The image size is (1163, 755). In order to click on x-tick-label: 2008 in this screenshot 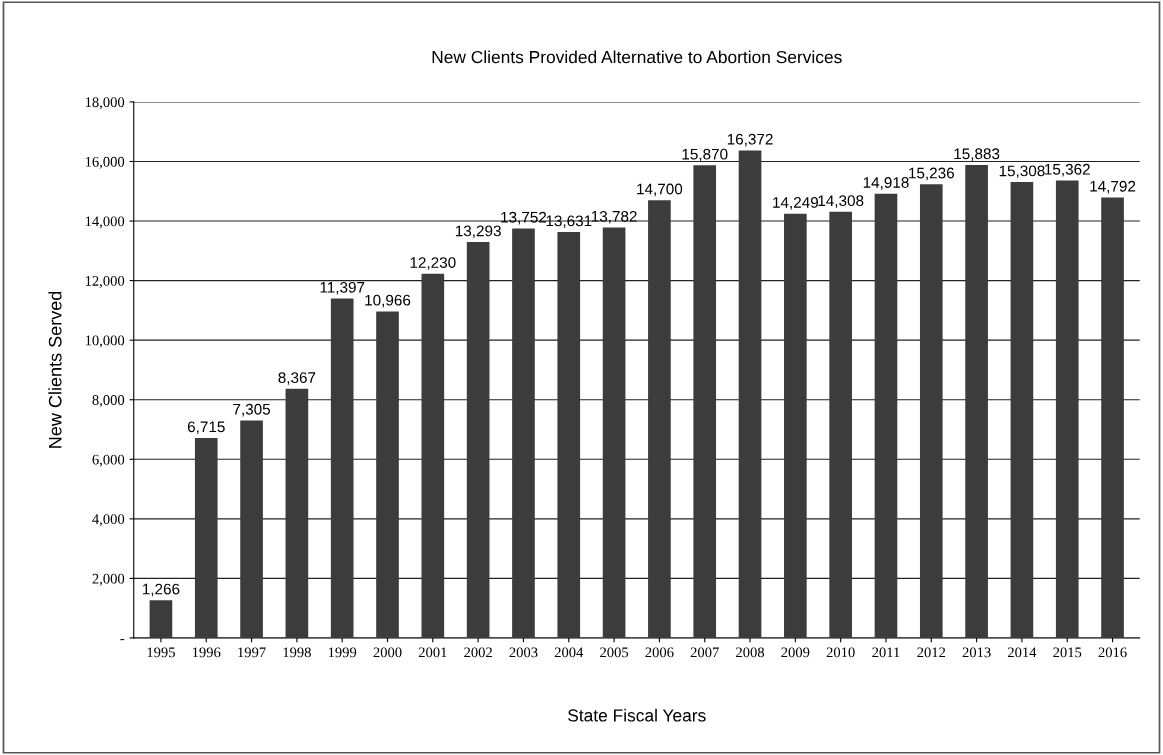, I will do `click(750, 652)`.